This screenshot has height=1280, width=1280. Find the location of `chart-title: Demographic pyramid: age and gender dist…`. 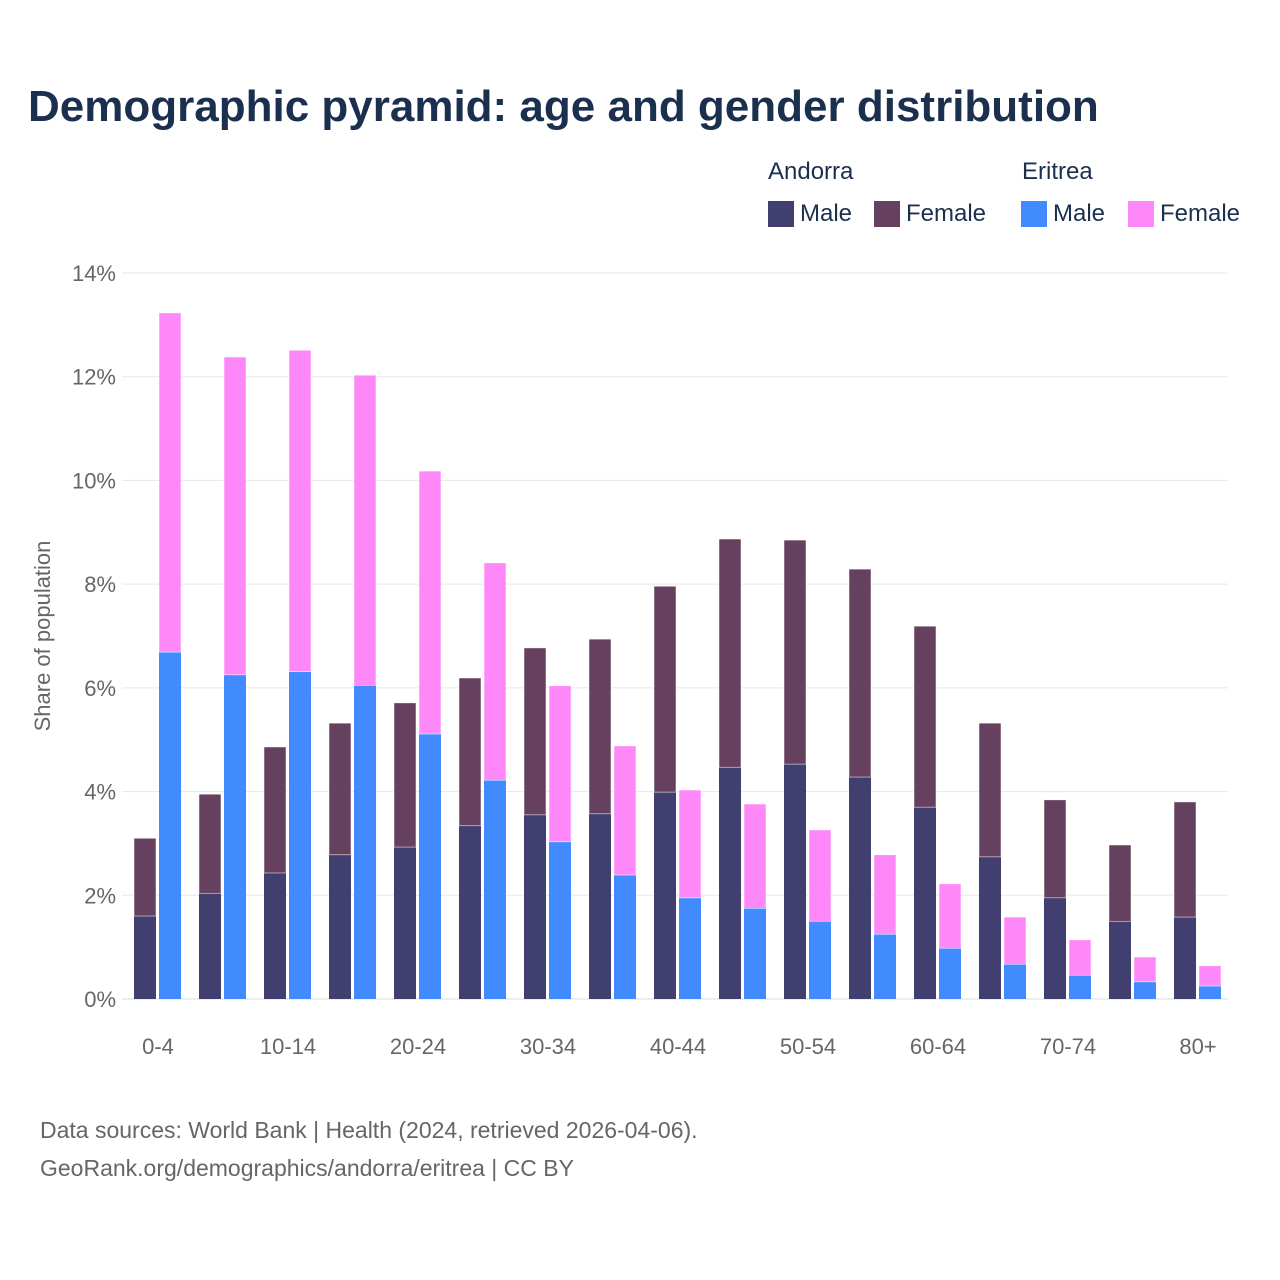

chart-title: Demographic pyramid: age and gender dist… is located at coordinates (563, 106).